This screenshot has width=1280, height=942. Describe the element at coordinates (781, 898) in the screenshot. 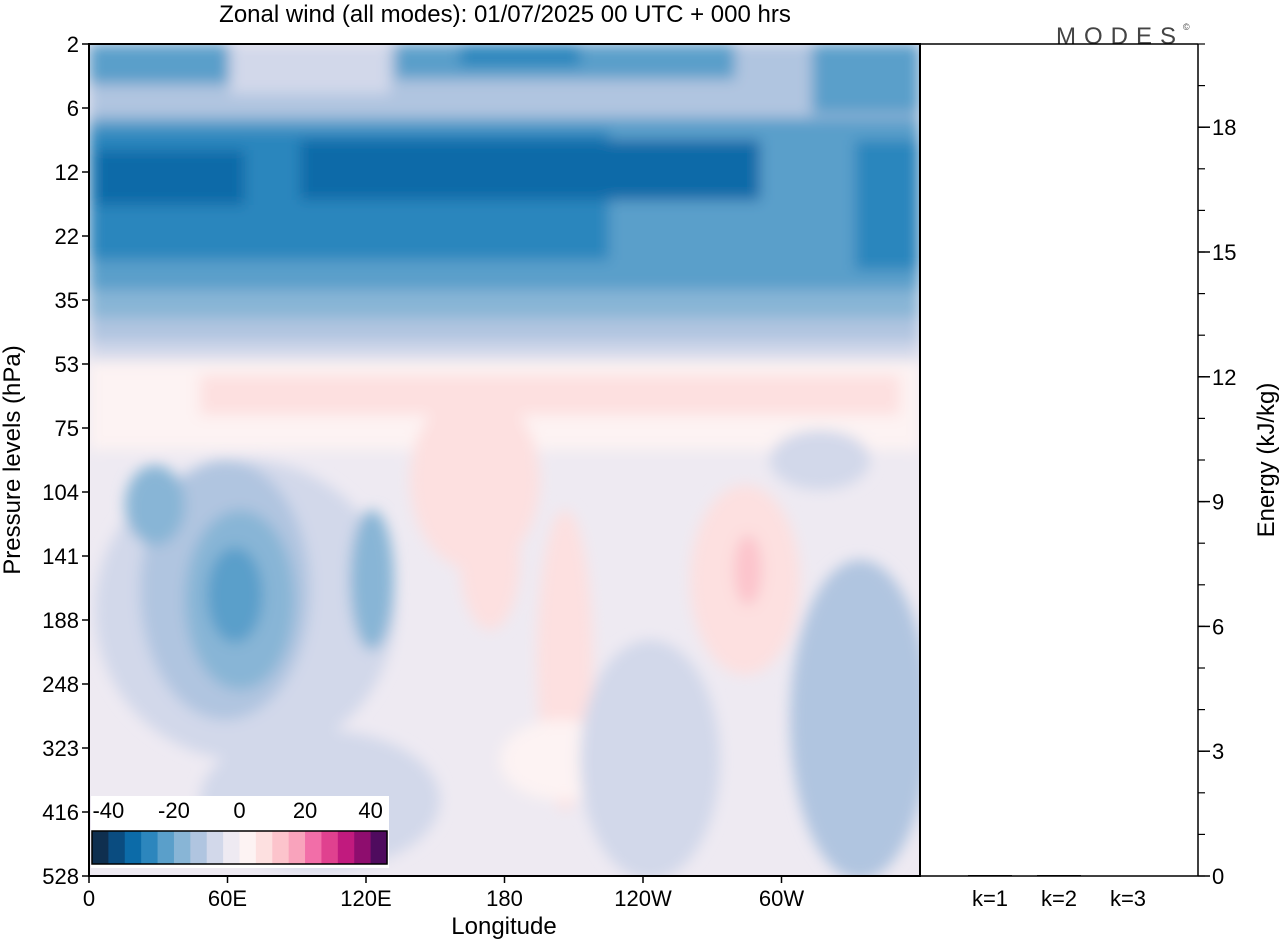

I see `x-tick-label: 60W` at that location.